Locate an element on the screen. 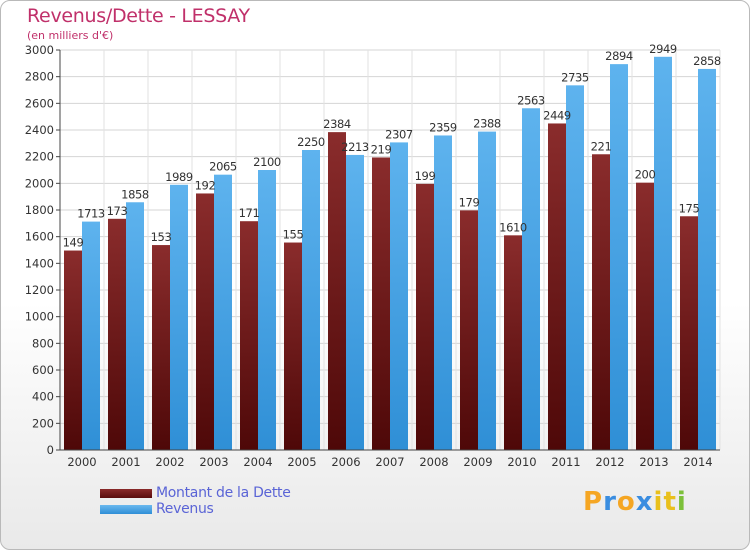 The width and height of the screenshot is (750, 550). x-tick-label: 2009 is located at coordinates (477, 462).